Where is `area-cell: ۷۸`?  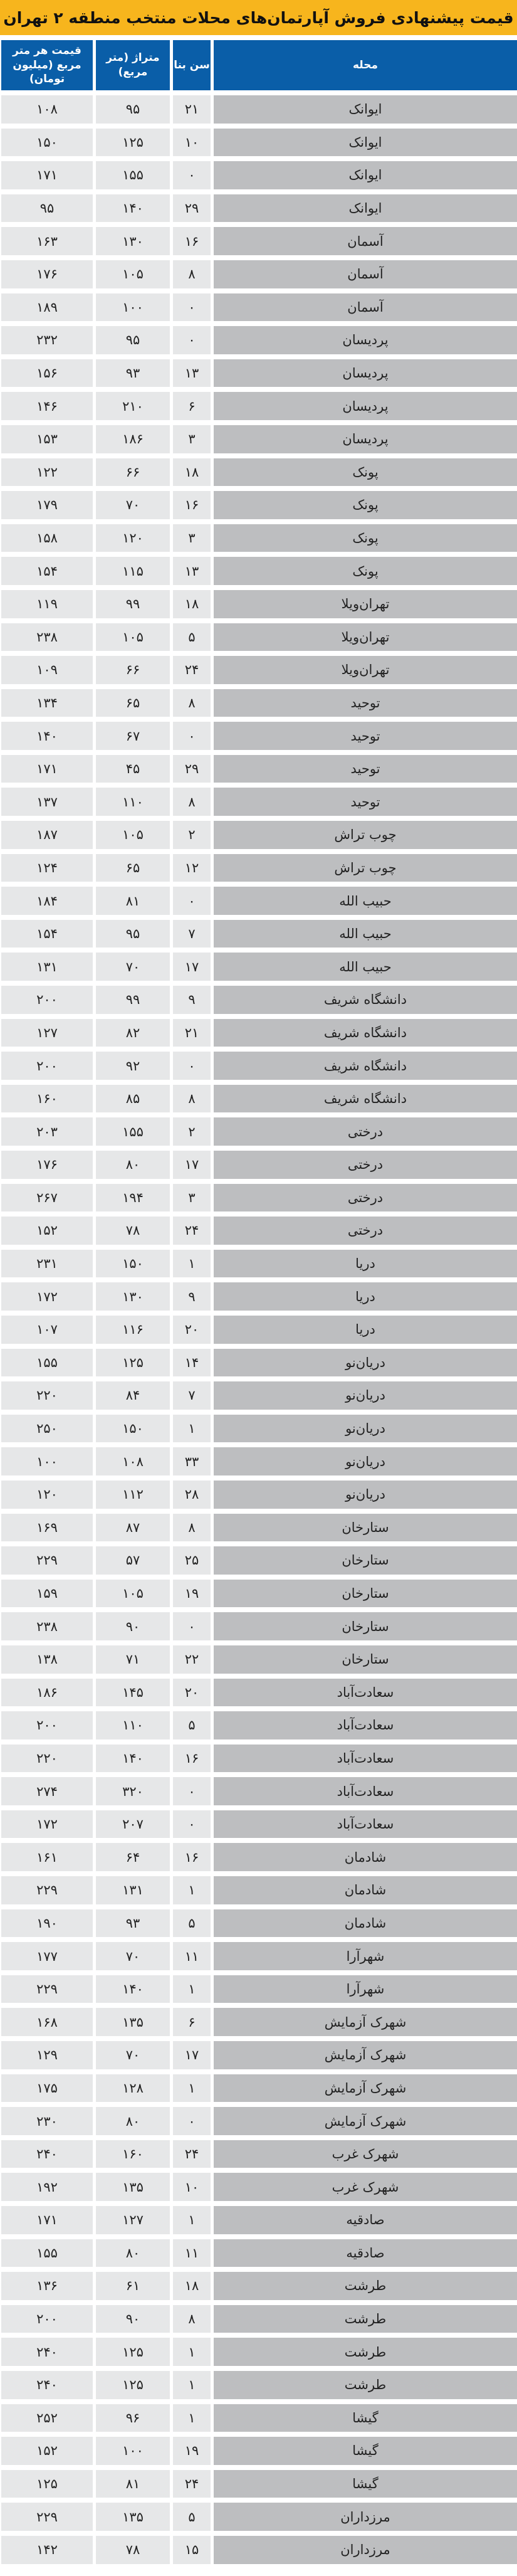 area-cell: ۷۸ is located at coordinates (133, 1231).